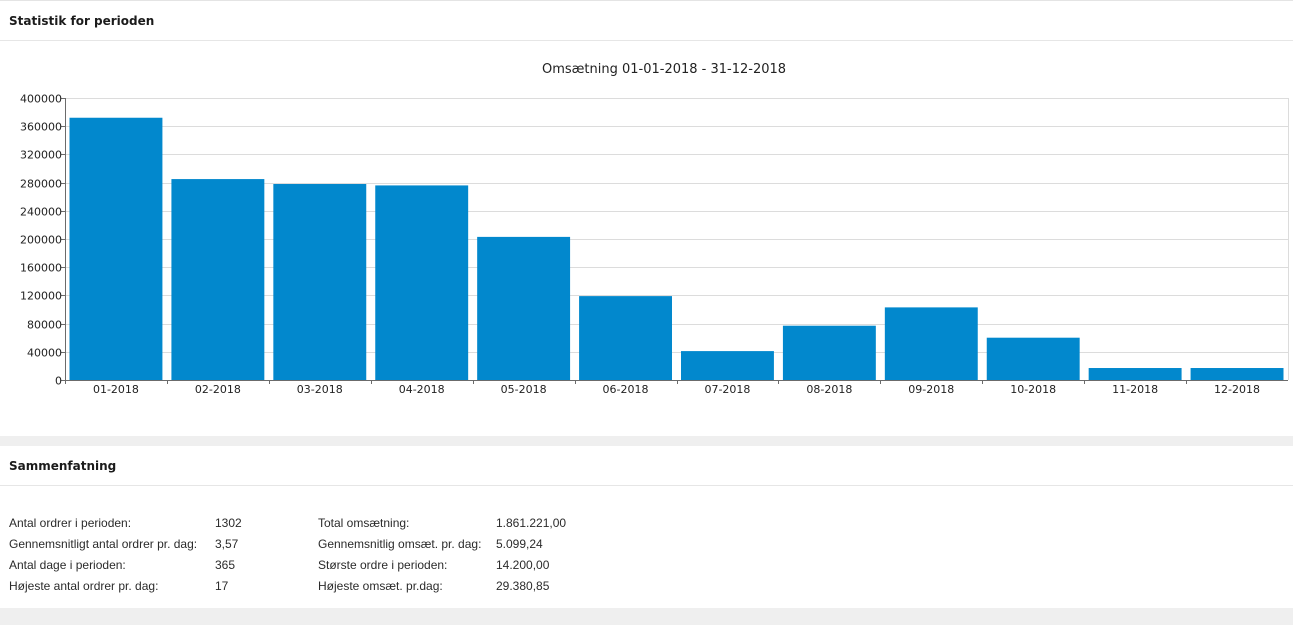 The width and height of the screenshot is (1293, 625). What do you see at coordinates (727, 389) in the screenshot?
I see `x-tick-label: 07-2018` at bounding box center [727, 389].